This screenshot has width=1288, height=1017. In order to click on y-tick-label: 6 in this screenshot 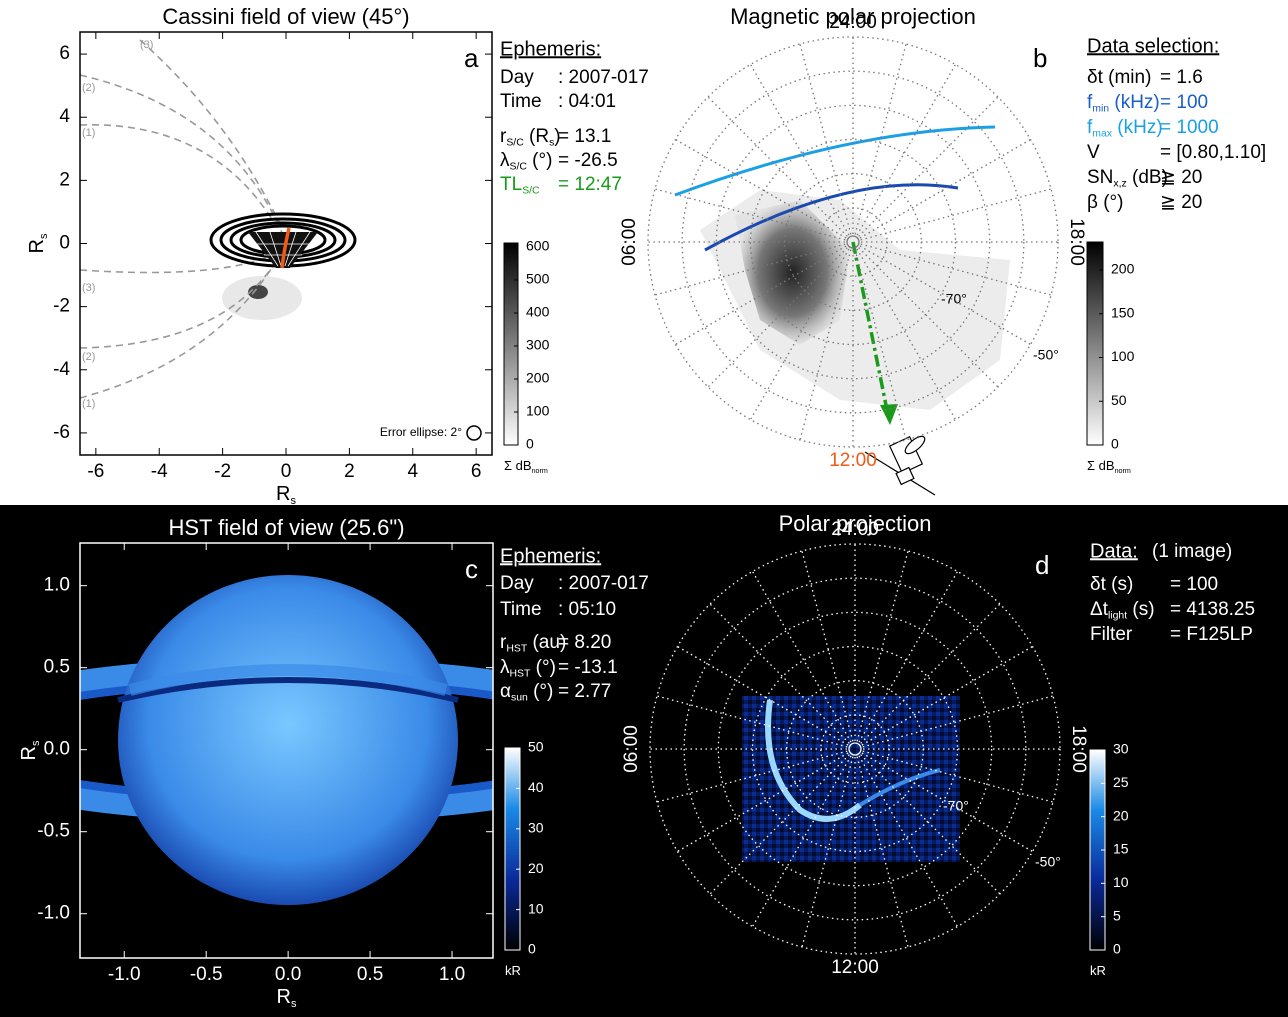, I will do `click(64, 53)`.